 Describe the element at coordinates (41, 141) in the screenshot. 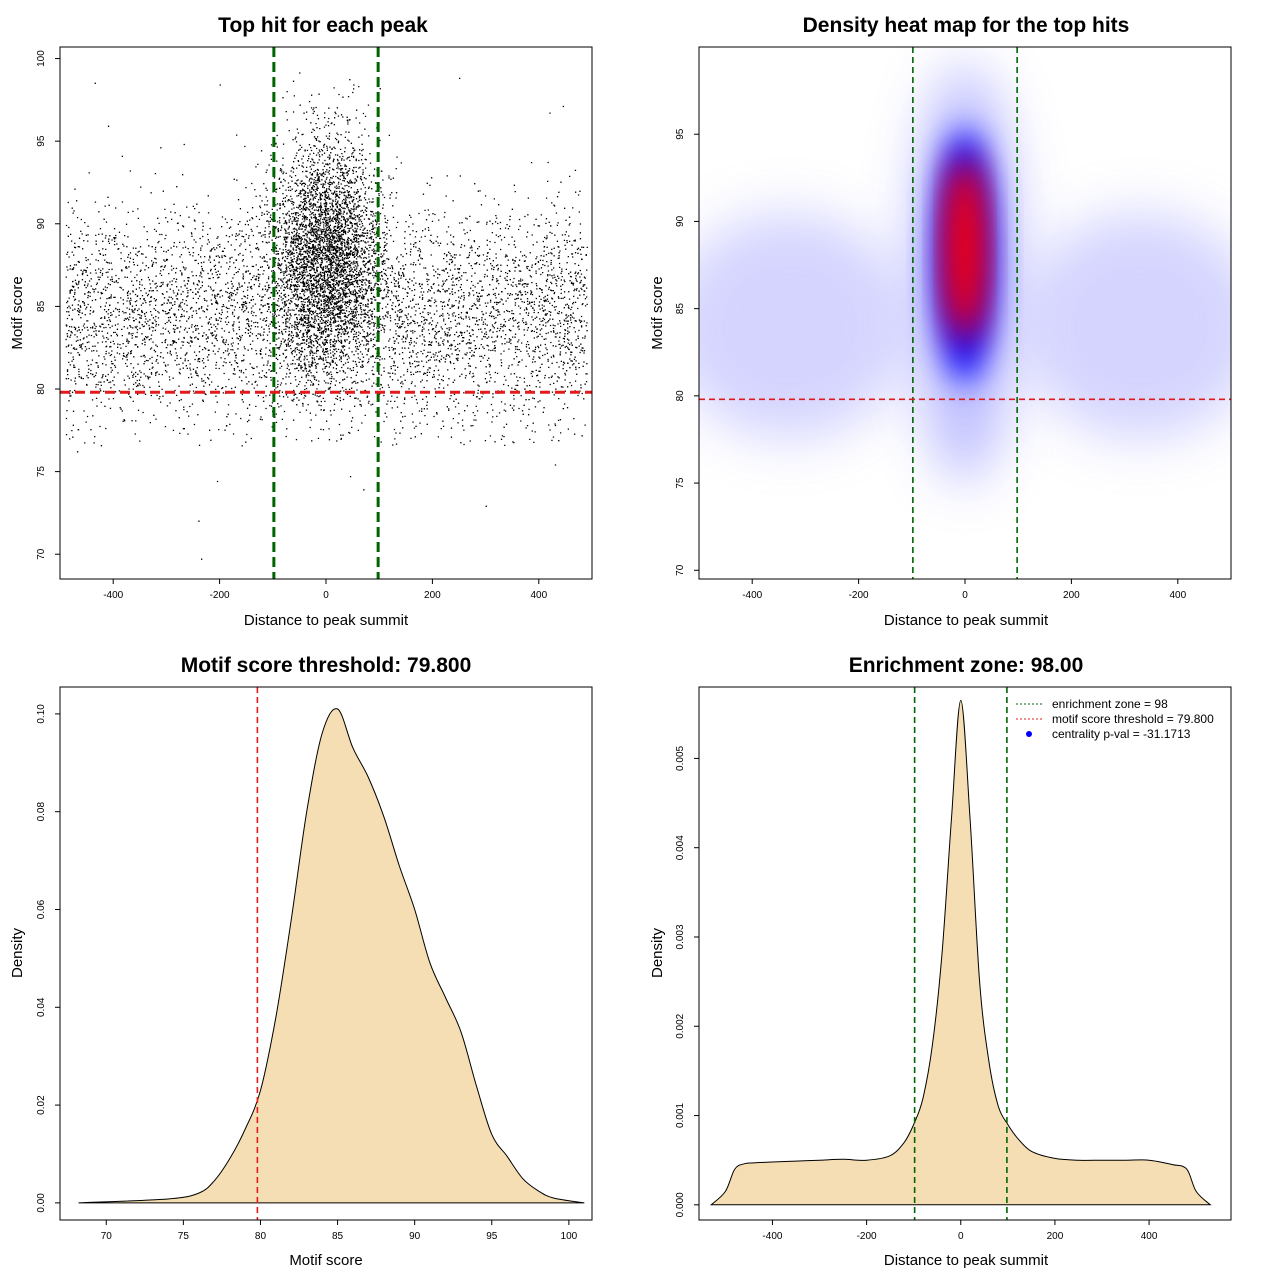

I see `scatter-y-tick-label: 95` at that location.